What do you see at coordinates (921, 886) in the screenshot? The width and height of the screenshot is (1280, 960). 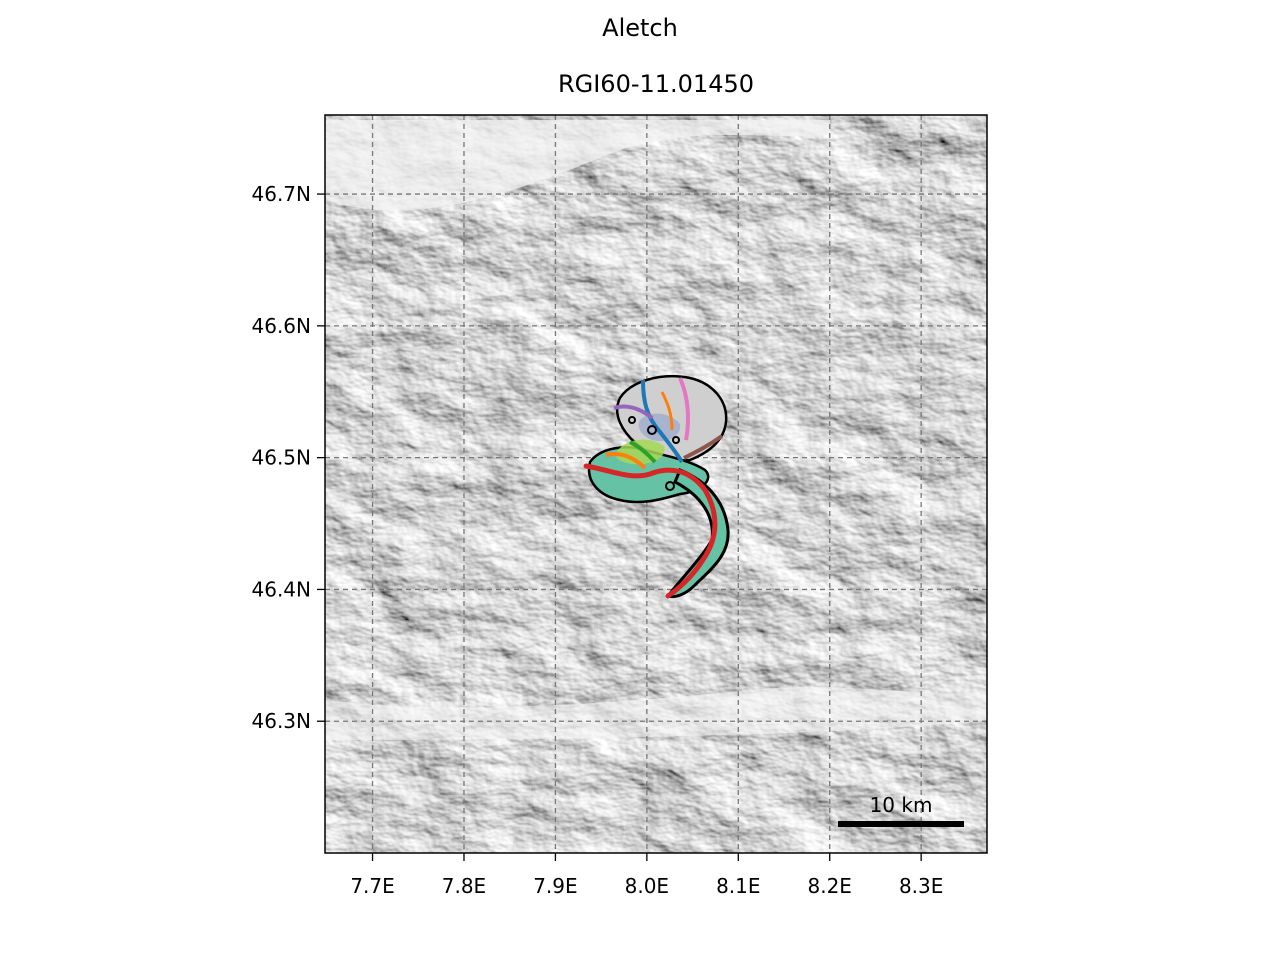 I see `x-tick-label: 8.3E` at bounding box center [921, 886].